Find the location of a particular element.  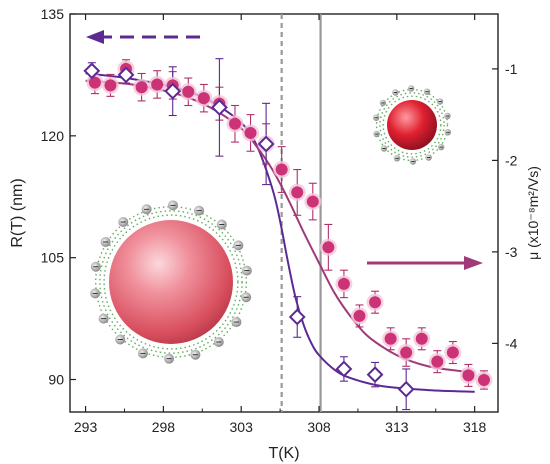

y-axis-label-left: R(T) (nm) is located at coordinates (17, 212).